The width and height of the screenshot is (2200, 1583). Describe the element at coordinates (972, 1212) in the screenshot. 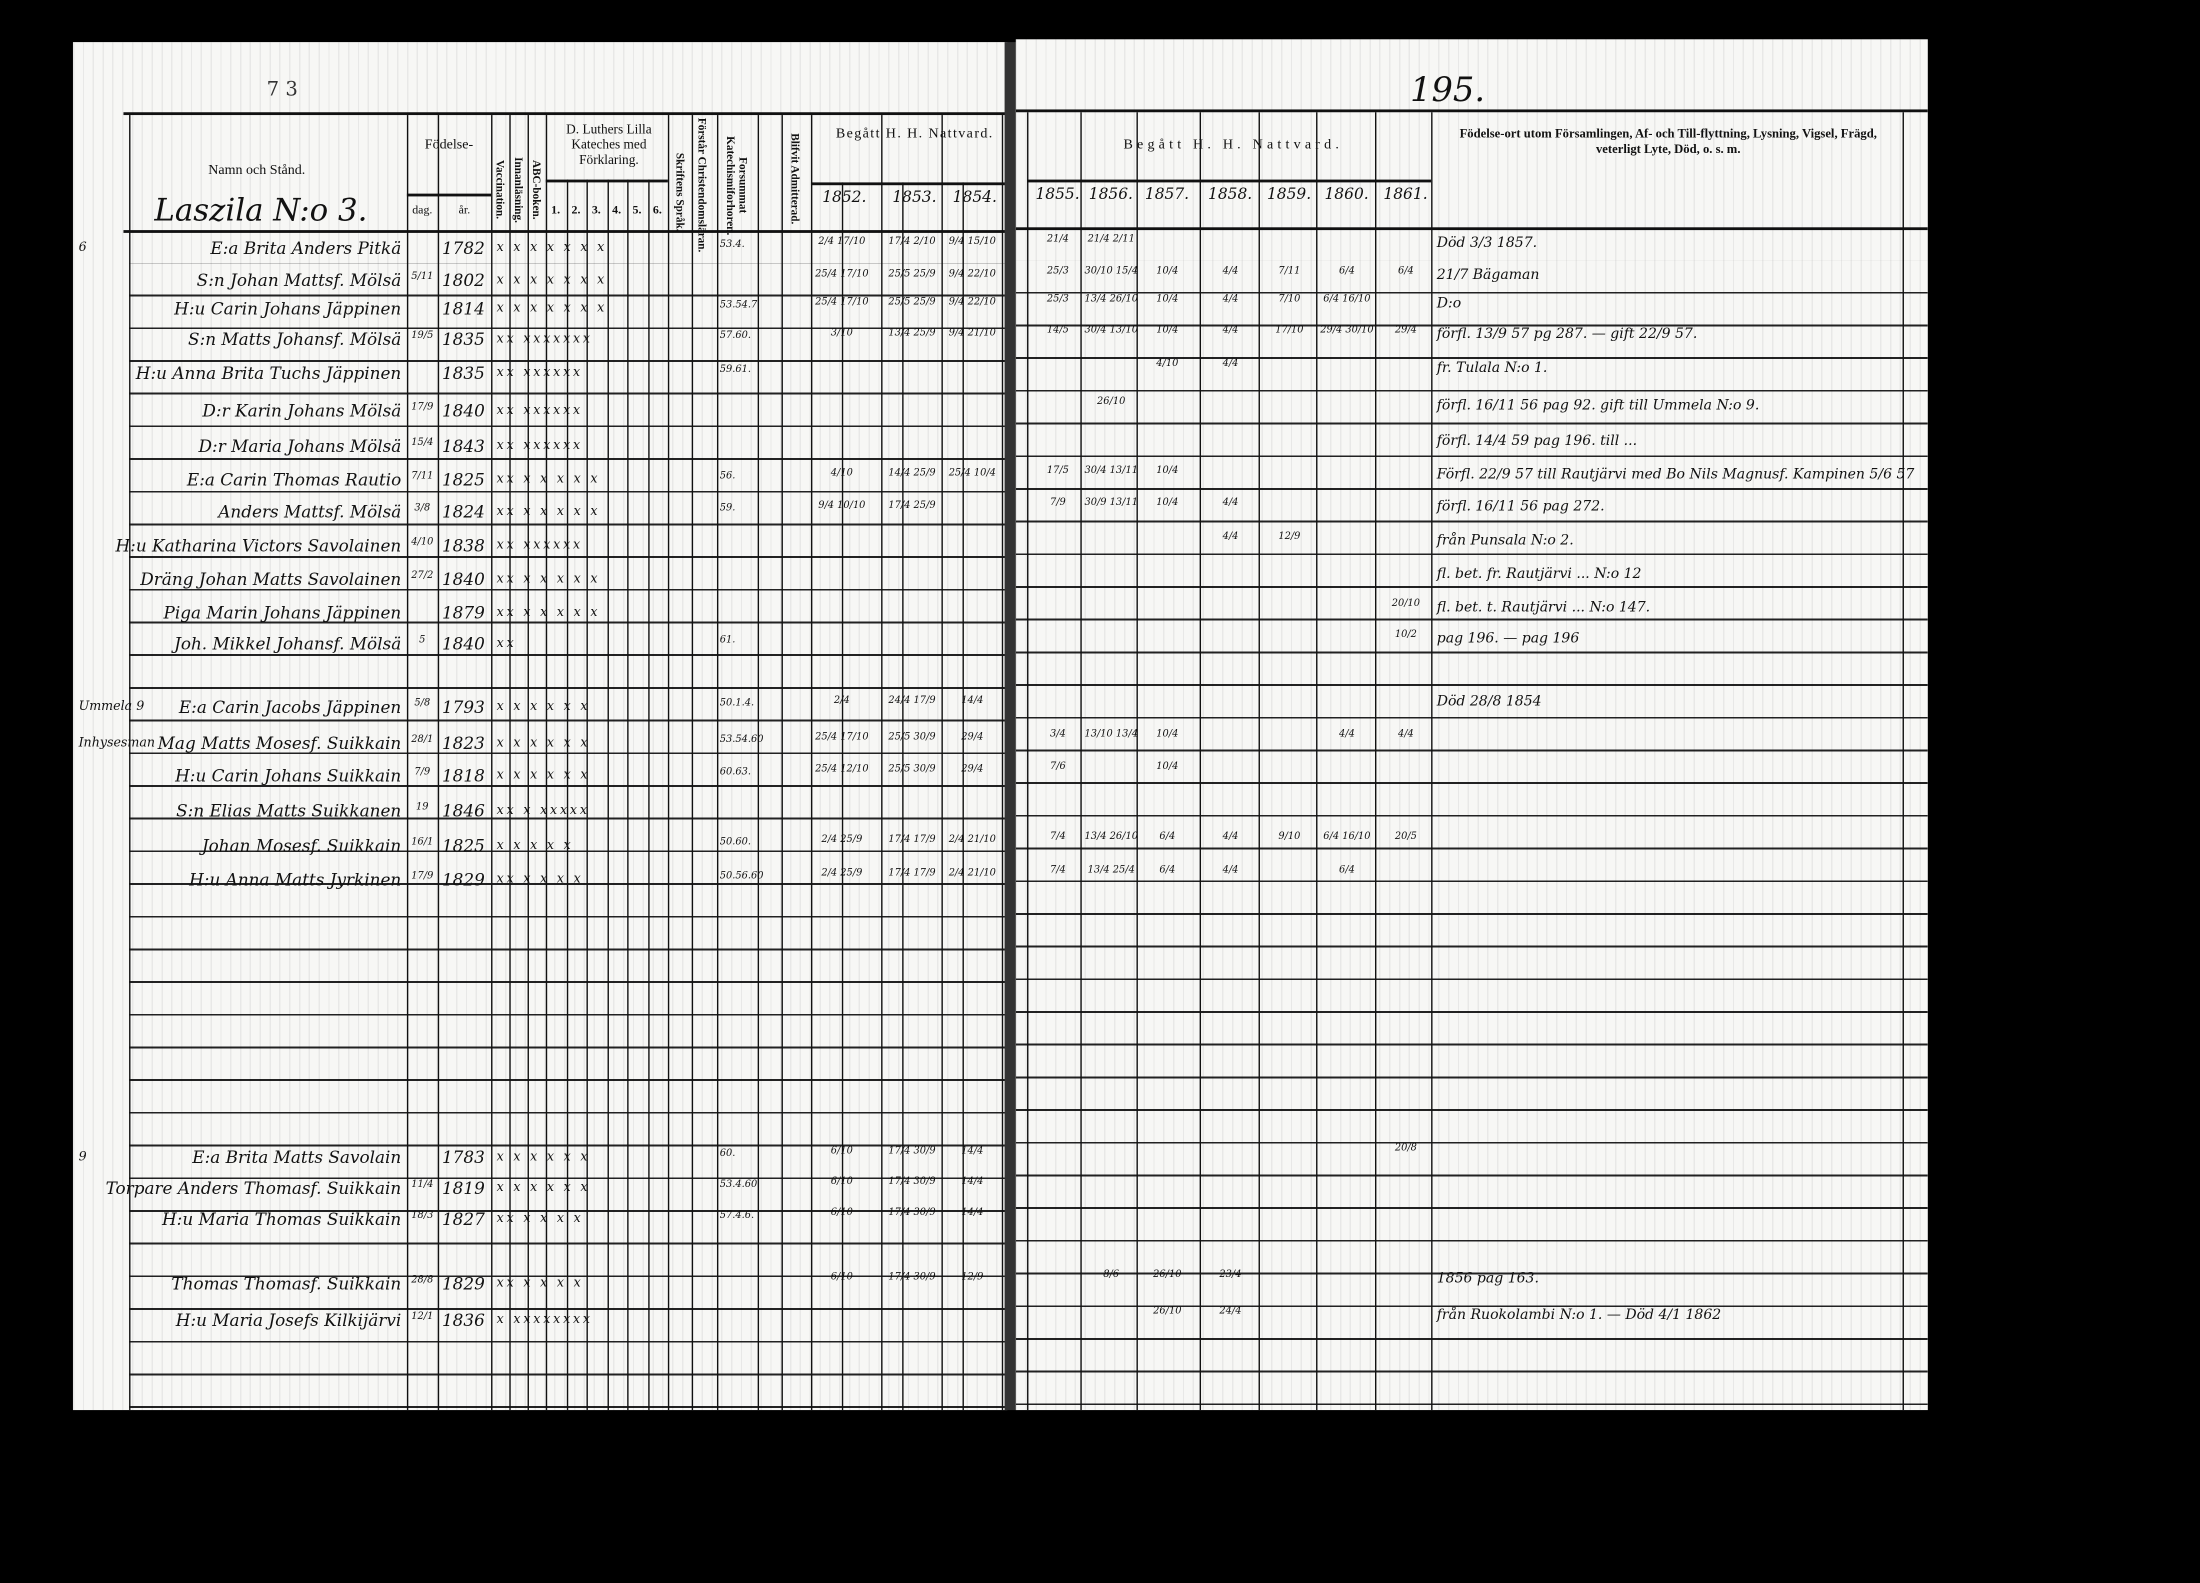

I see `communion-date: 14/4` at that location.